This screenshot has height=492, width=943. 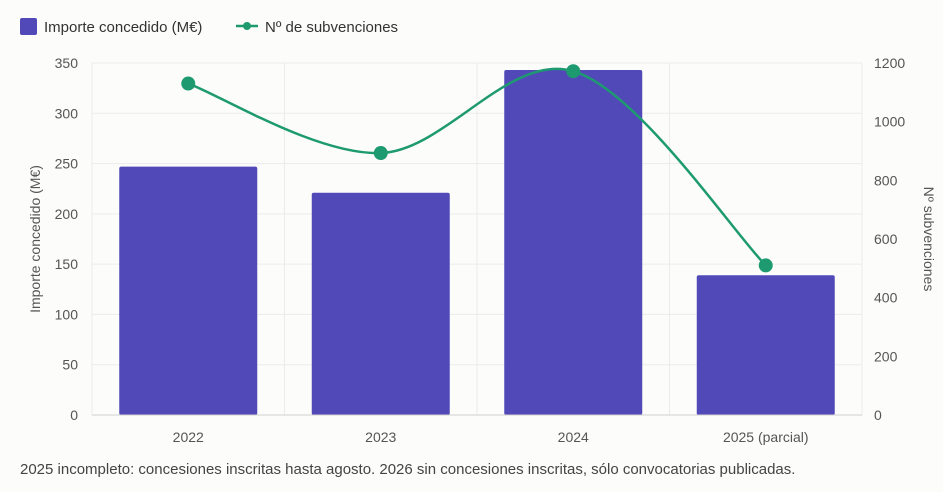 I want to click on y-right-axis-title: Nº subvenciones, so click(x=929, y=239).